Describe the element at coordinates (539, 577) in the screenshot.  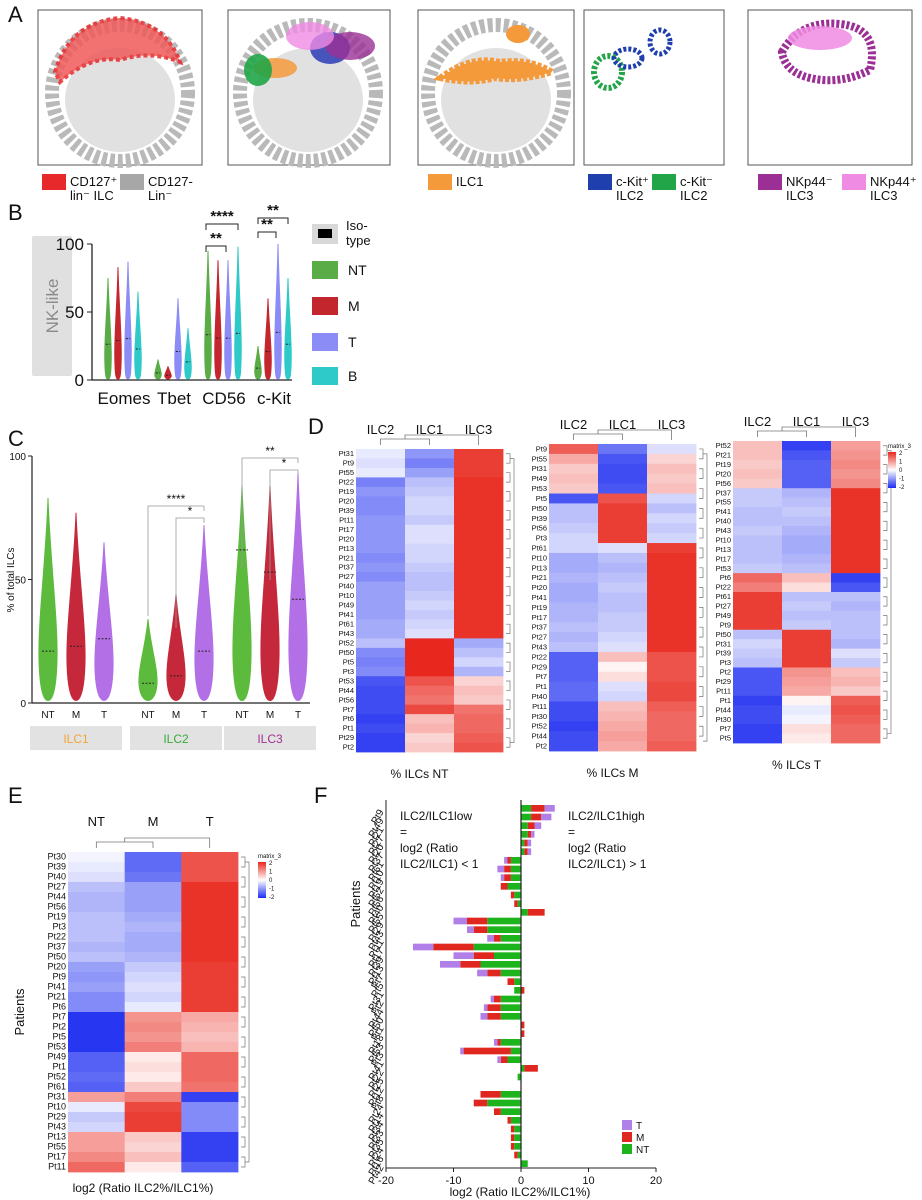
I see `row-label: Pt21` at that location.